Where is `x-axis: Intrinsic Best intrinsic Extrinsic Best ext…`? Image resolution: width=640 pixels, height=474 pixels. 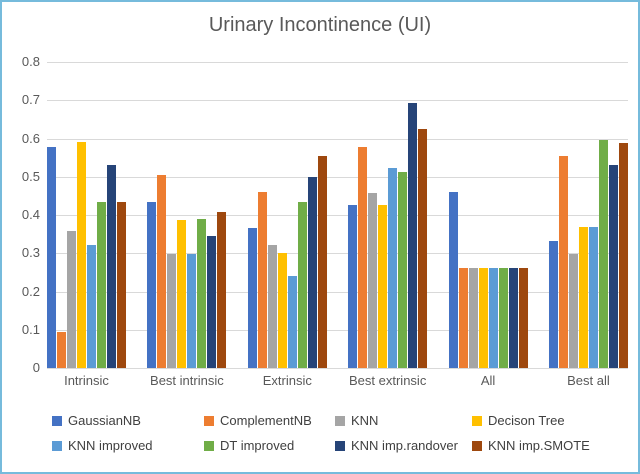 x-axis: Intrinsic Best intrinsic Extrinsic Best ext… is located at coordinates (337, 380).